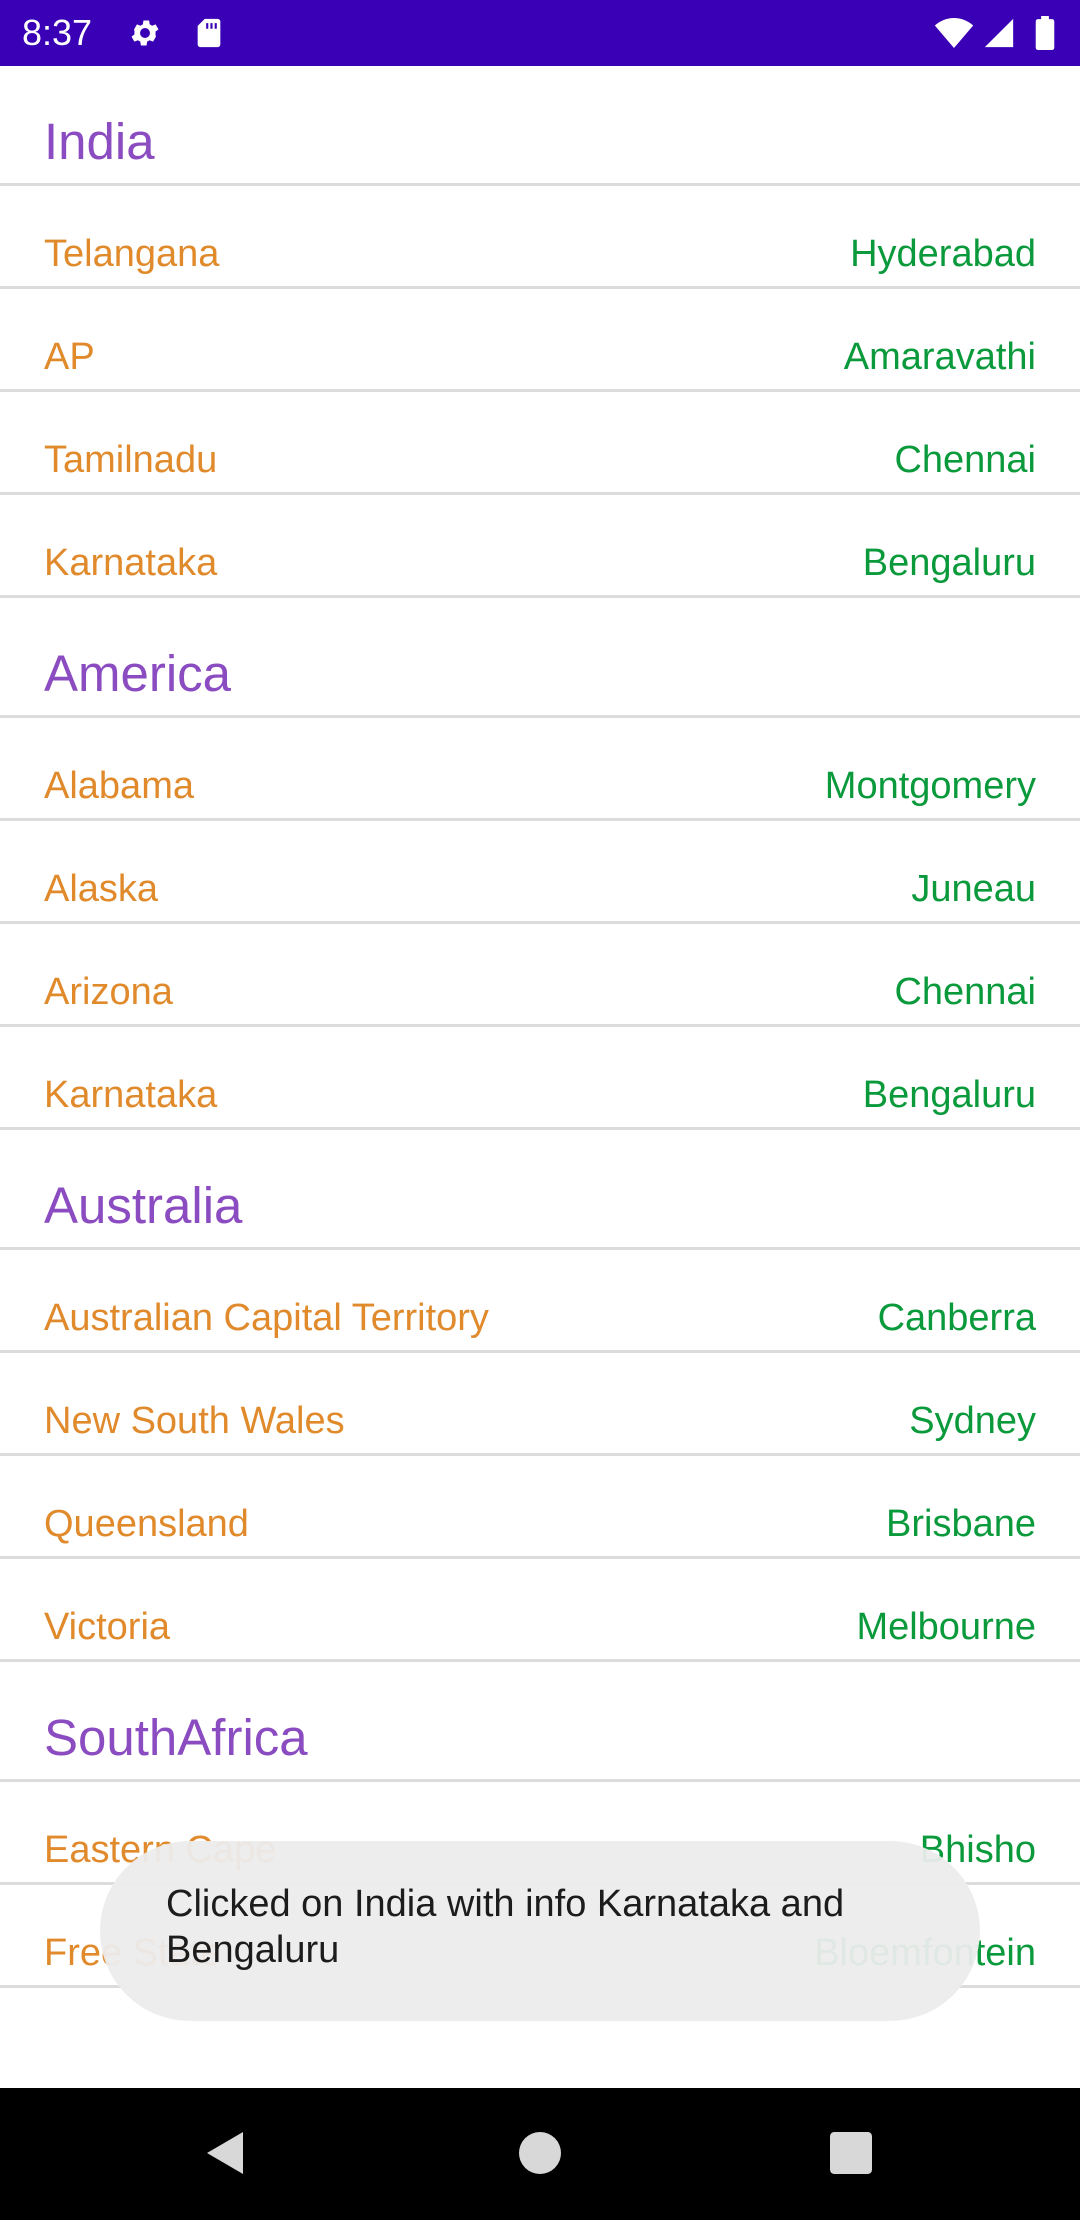 The width and height of the screenshot is (1080, 2220). I want to click on group-header-india: India, so click(540, 126).